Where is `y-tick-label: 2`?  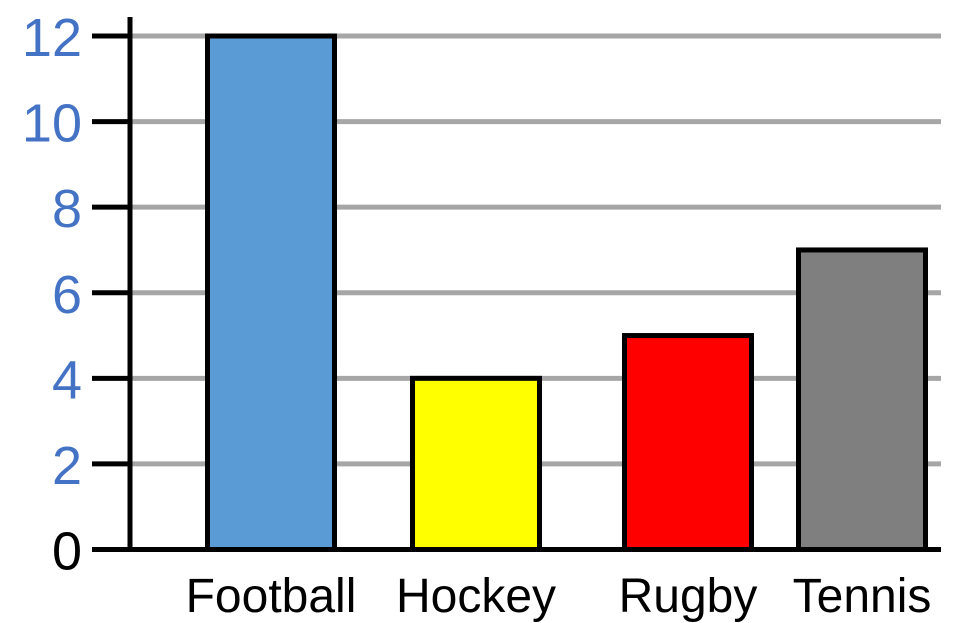
y-tick-label: 2 is located at coordinates (67, 466).